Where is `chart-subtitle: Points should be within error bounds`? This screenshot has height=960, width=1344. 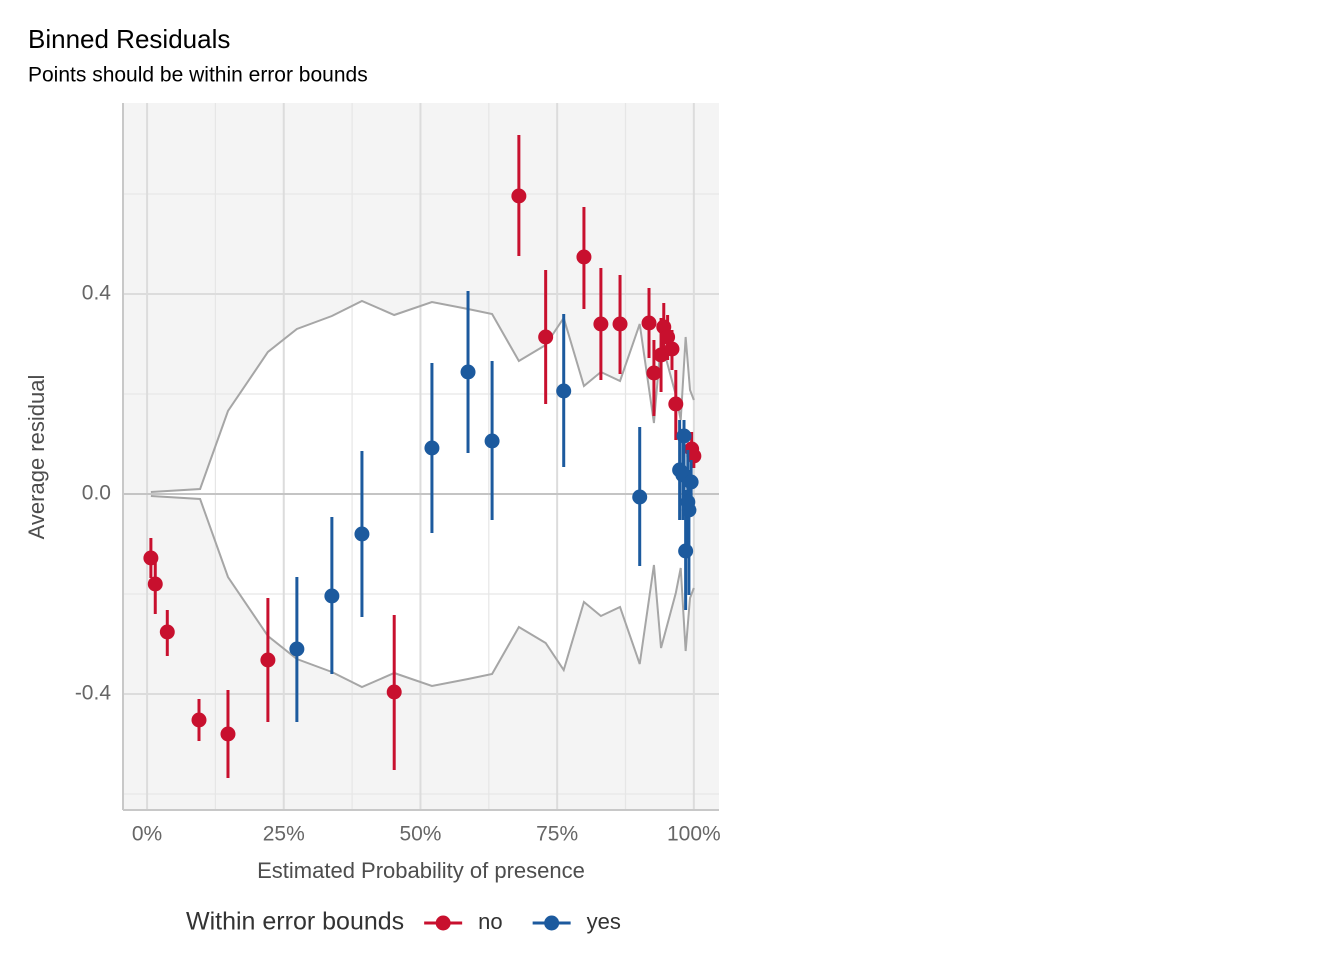
chart-subtitle: Points should be within error bounds is located at coordinates (198, 75).